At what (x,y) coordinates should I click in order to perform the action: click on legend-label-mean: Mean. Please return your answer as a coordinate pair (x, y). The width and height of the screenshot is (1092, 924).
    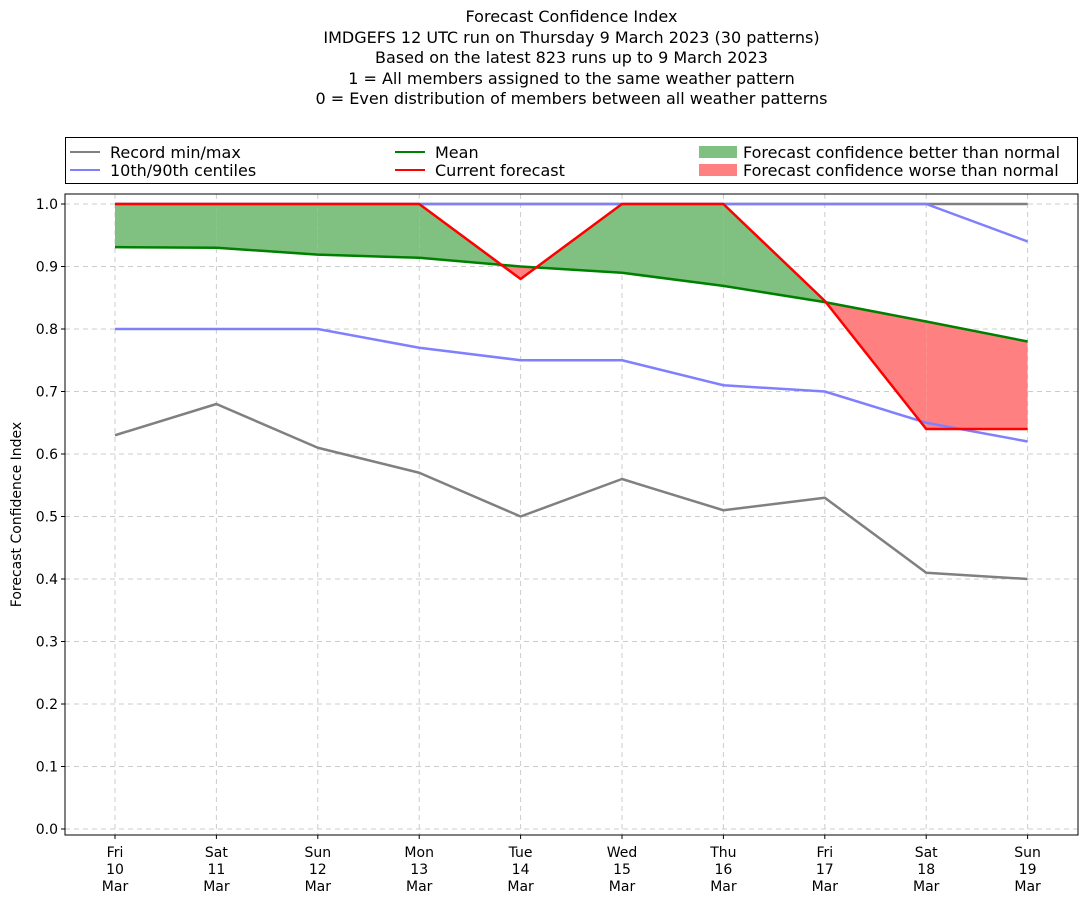
    Looking at the image, I should click on (457, 152).